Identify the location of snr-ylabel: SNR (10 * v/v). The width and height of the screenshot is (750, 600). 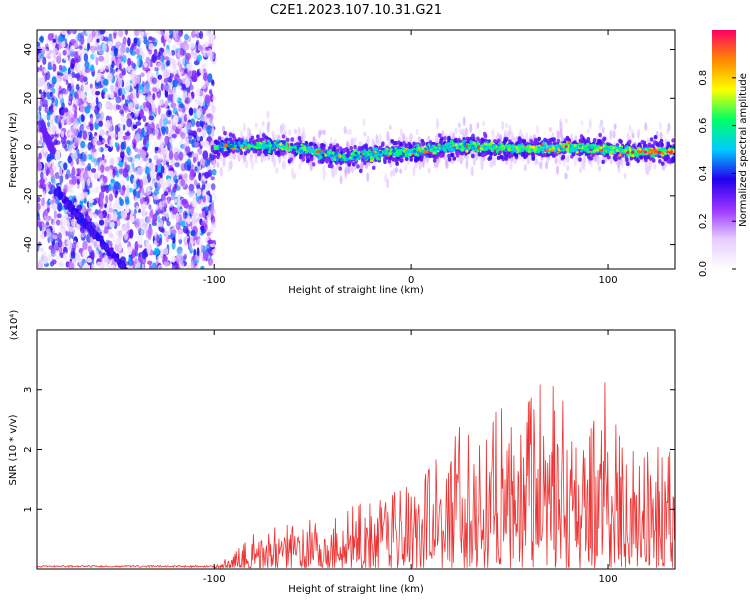
(13, 449).